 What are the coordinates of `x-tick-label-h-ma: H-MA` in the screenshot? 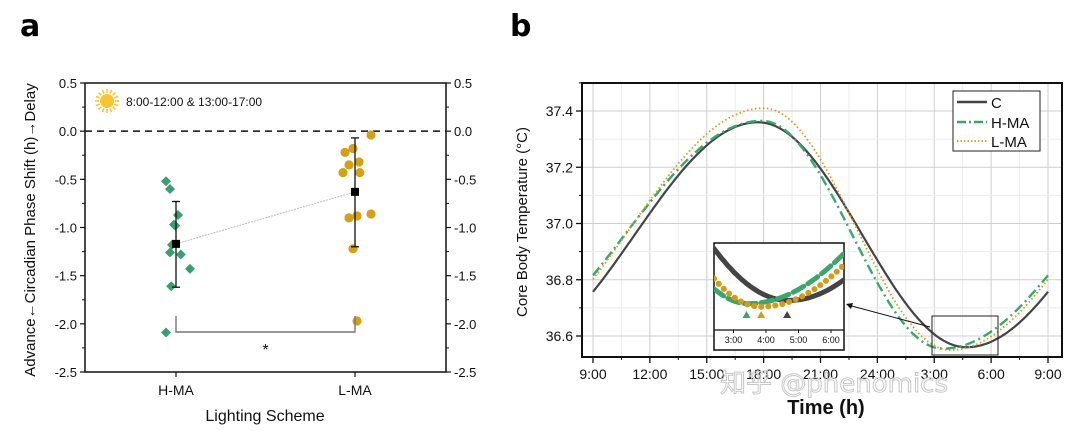 It's located at (176, 390).